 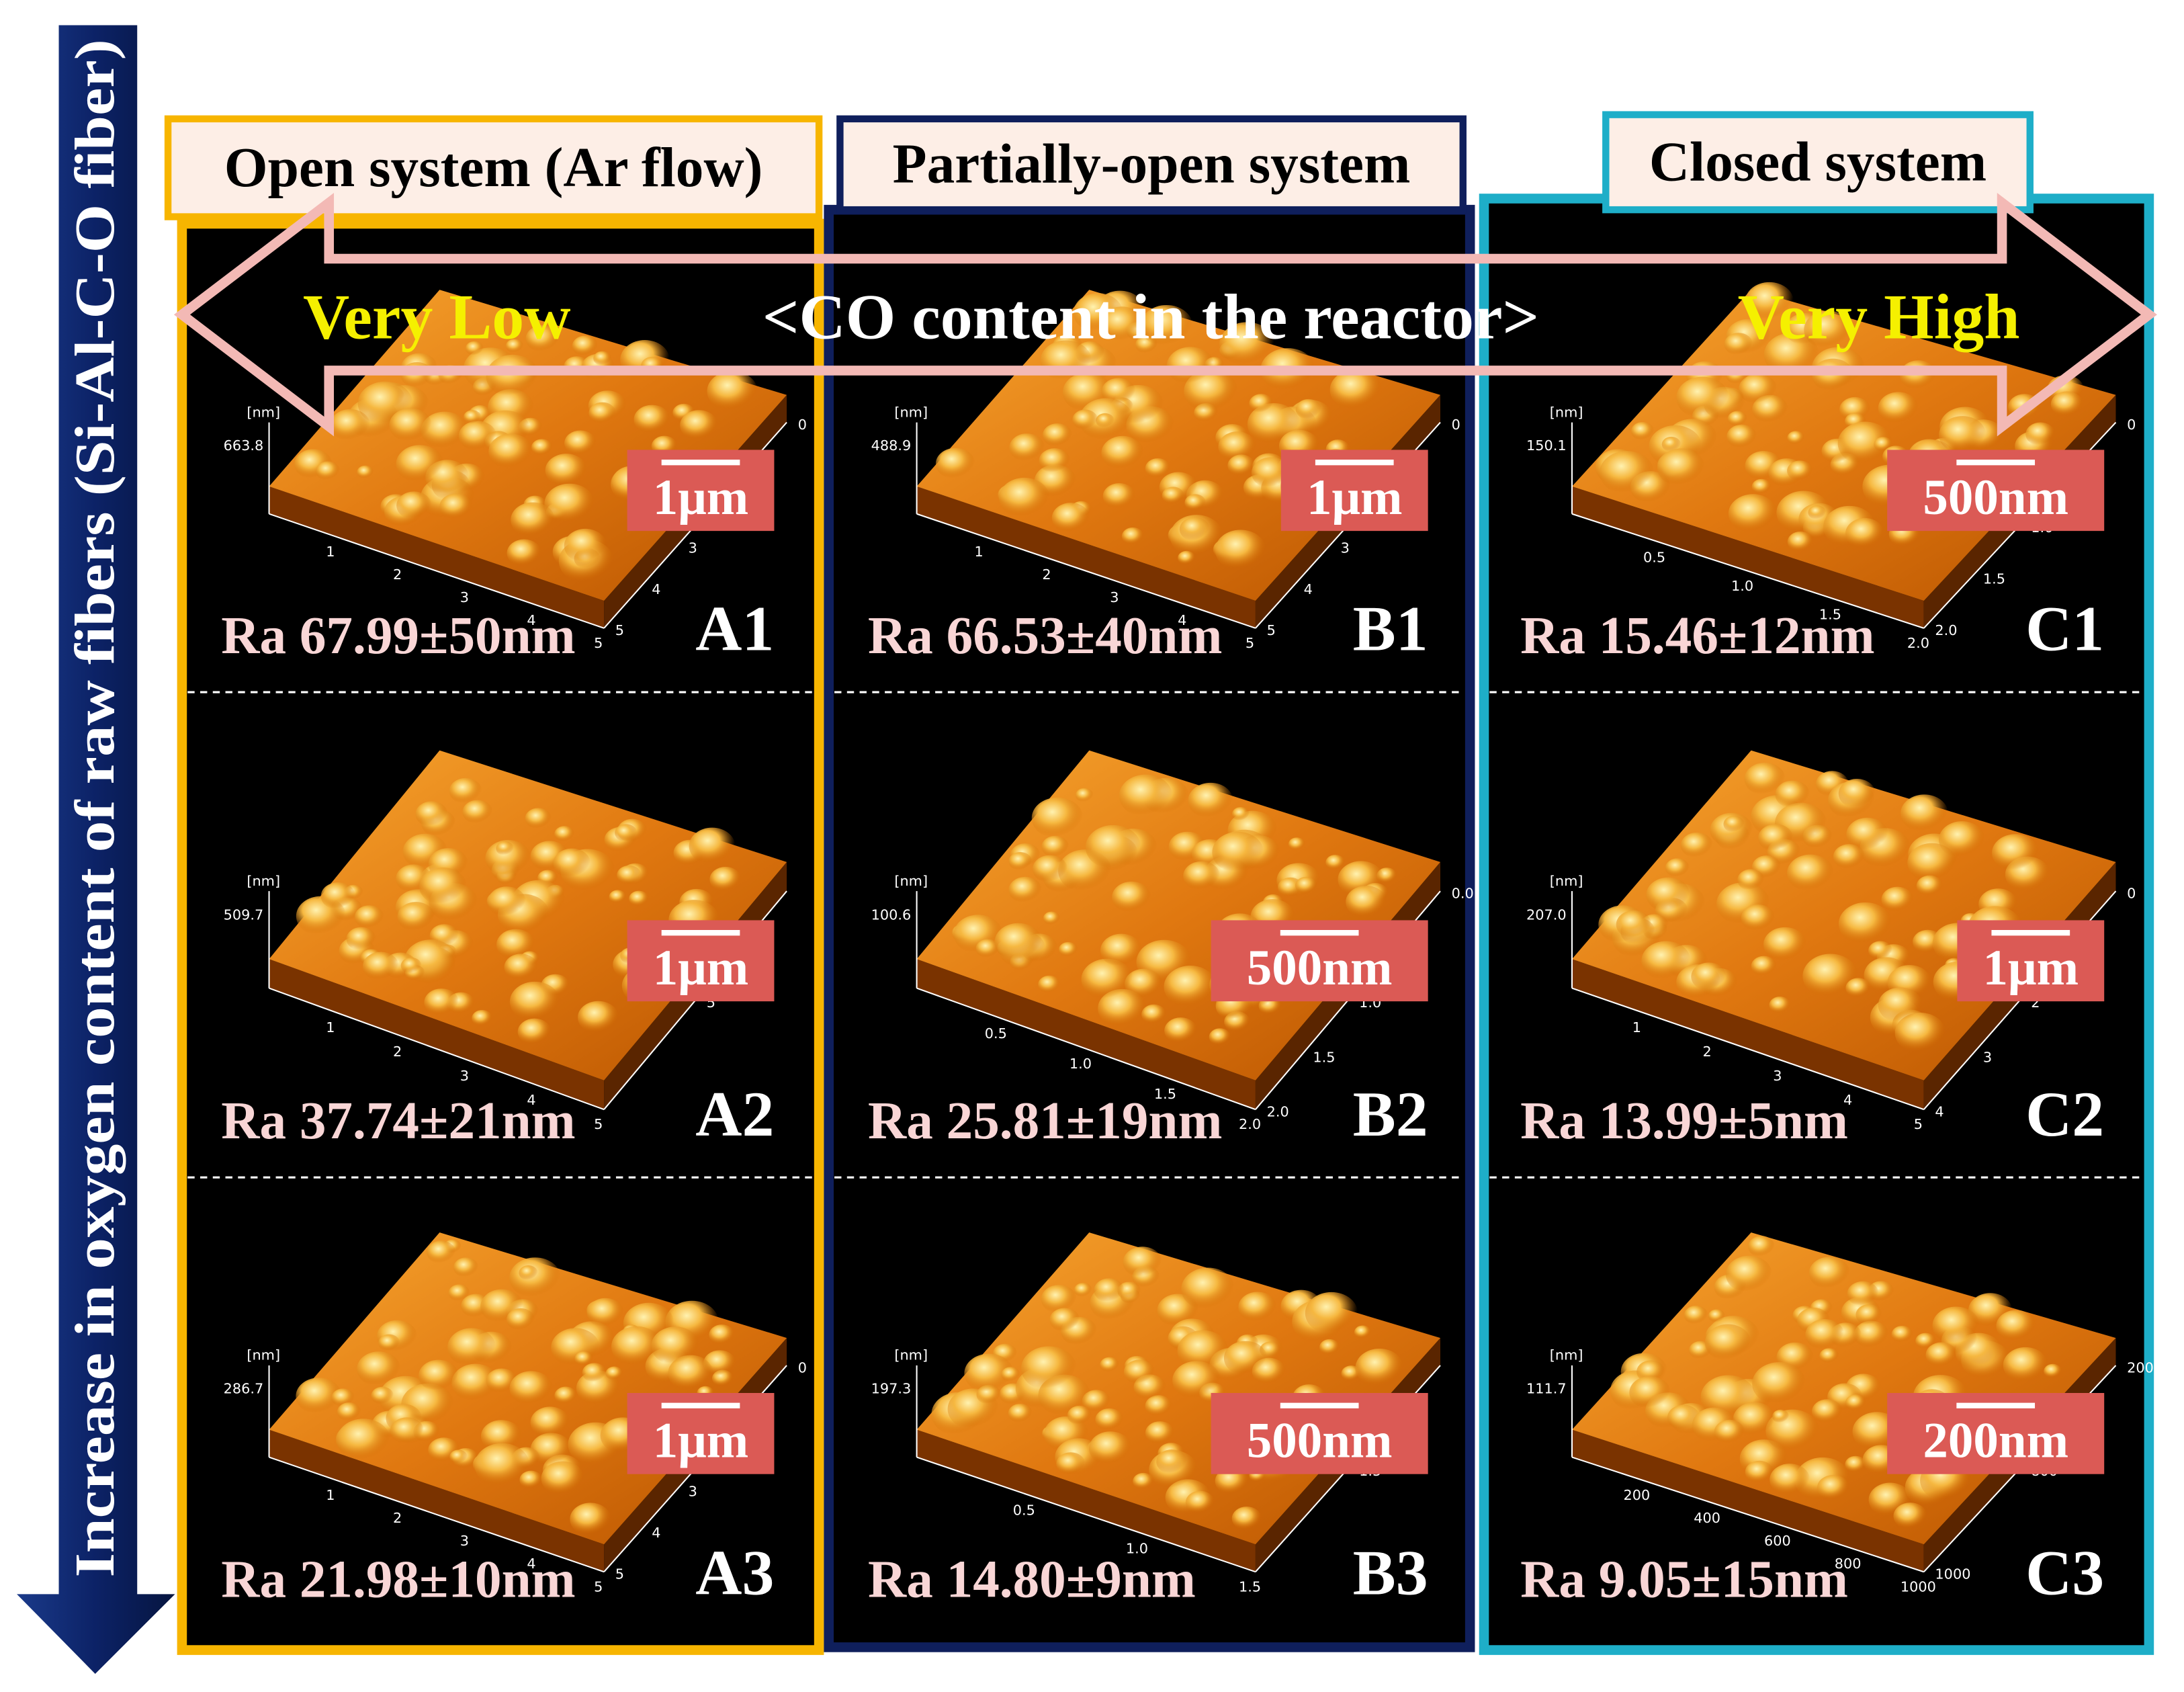 I want to click on y-tick-label: 4, so click(x=1939, y=1112).